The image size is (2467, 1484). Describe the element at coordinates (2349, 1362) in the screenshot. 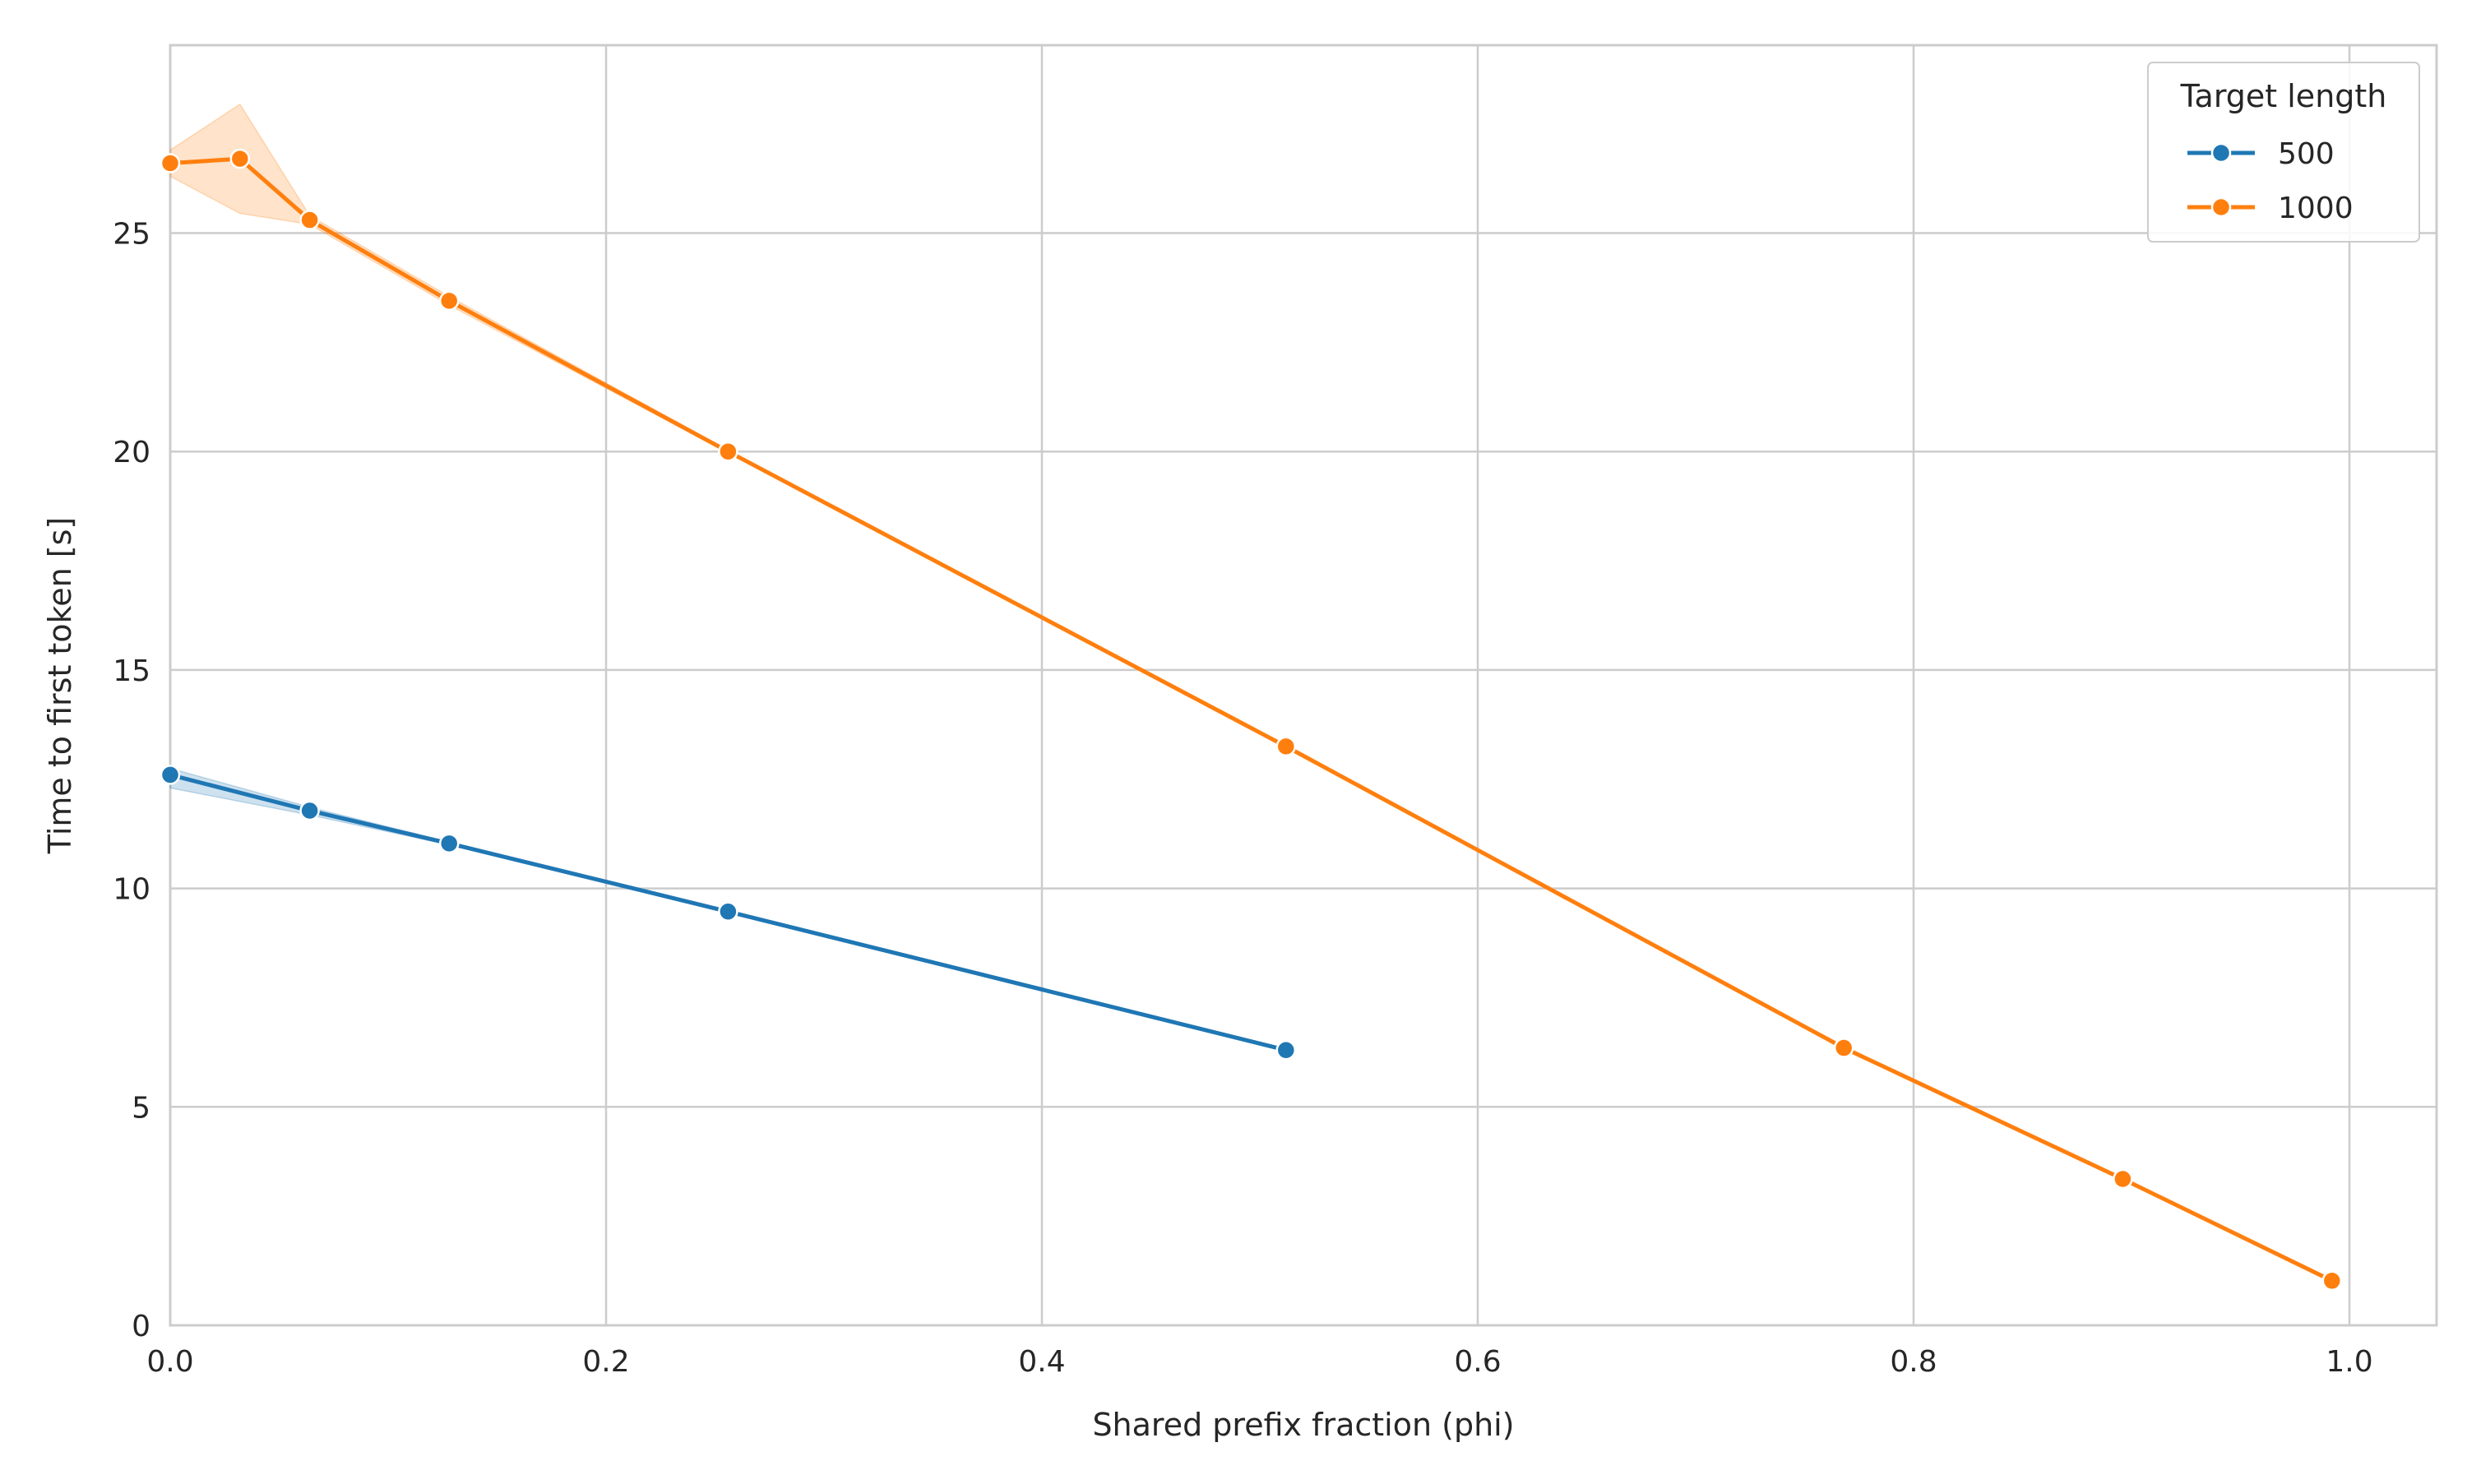

I see `x-tick-label: 1.0` at that location.